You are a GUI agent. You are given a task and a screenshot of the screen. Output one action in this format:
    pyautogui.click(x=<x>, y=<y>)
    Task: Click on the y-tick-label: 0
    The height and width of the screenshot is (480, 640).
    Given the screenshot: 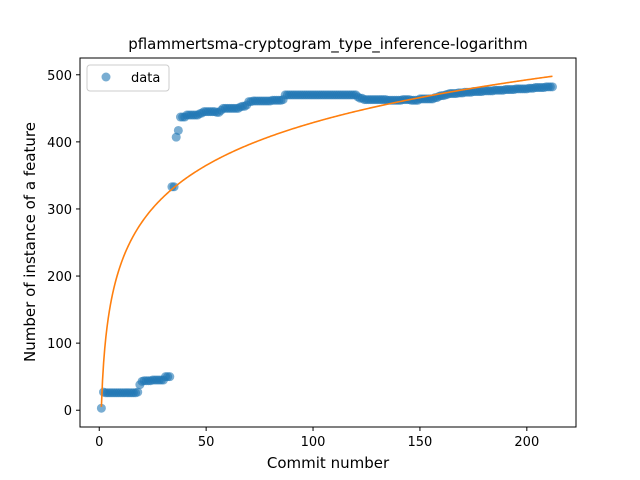 What is the action you would take?
    pyautogui.click(x=68, y=411)
    